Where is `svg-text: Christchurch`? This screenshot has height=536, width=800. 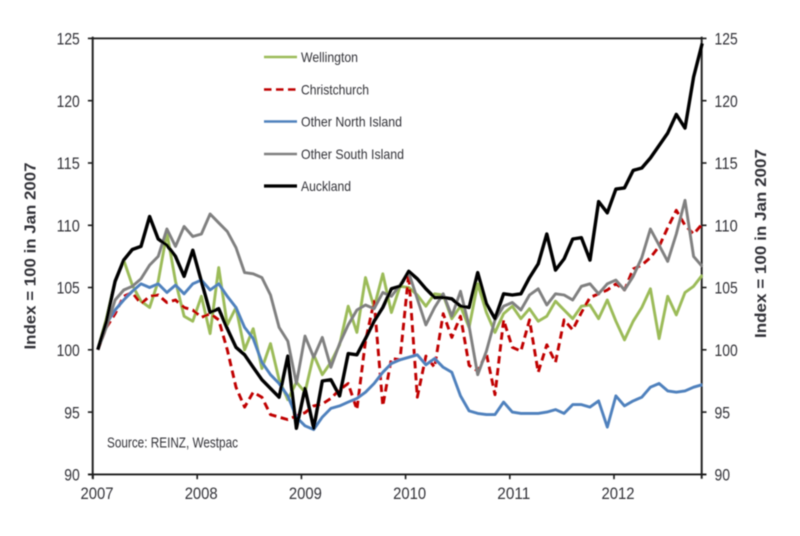 svg-text: Christchurch is located at coordinates (335, 89).